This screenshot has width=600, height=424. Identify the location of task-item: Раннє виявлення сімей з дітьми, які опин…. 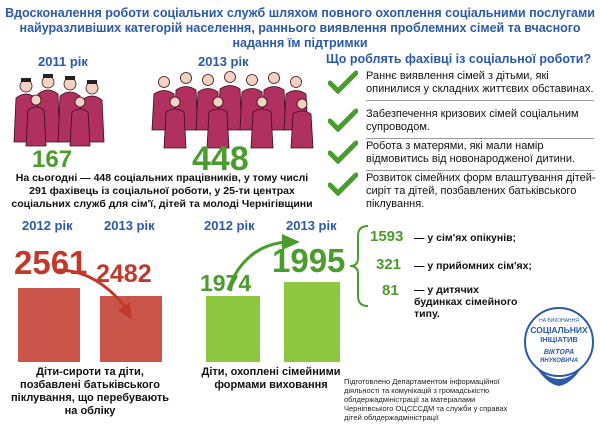
(462, 88).